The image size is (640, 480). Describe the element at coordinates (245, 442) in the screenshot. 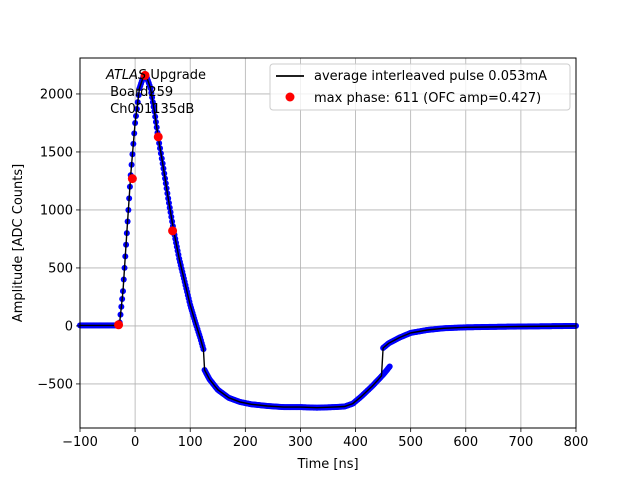

I see `x-tick-label: 200` at that location.